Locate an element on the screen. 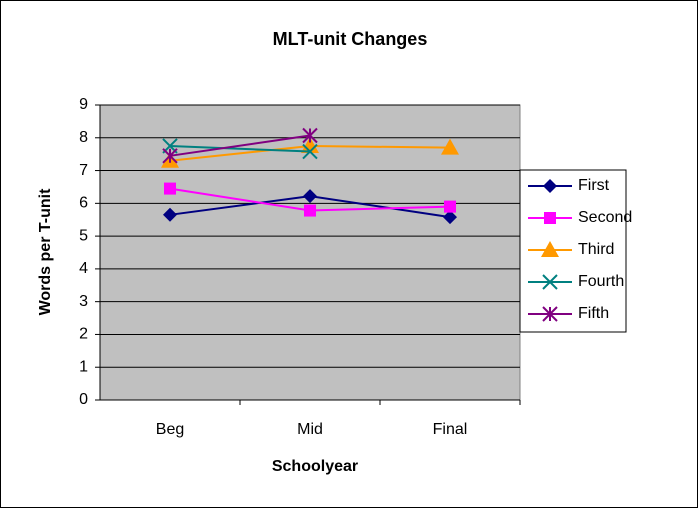  chart-title: MLT-unit Changes is located at coordinates (350, 39).